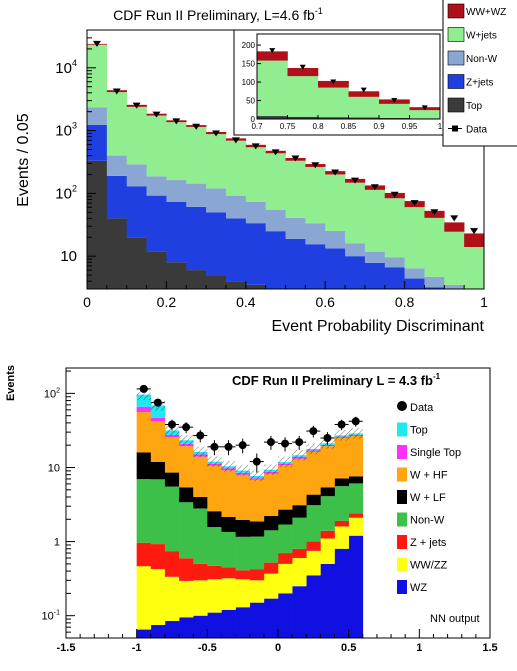 This screenshot has height=671, width=517. What do you see at coordinates (482, 59) in the screenshot?
I see `top-legend-label-2: Non-W` at bounding box center [482, 59].